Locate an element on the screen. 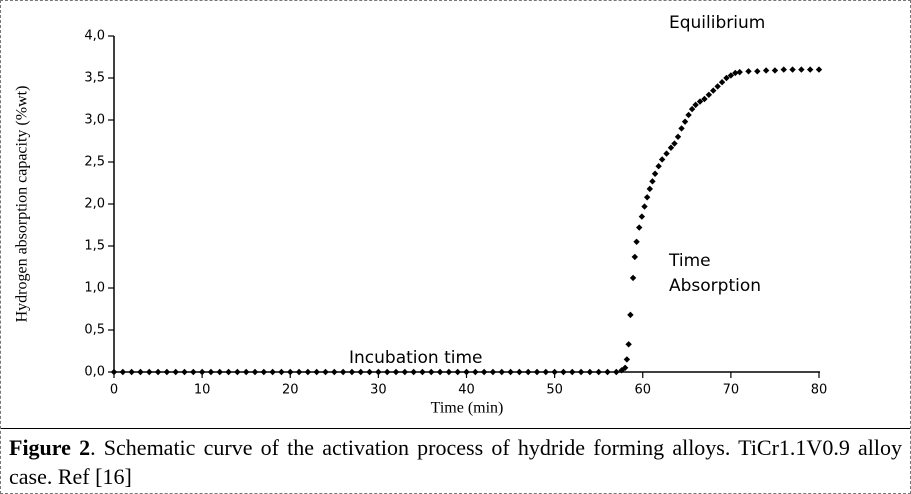 This screenshot has width=911, height=494. y-axis-label: Hydrogen absorption capacity (%wt) is located at coordinates (22, 204).